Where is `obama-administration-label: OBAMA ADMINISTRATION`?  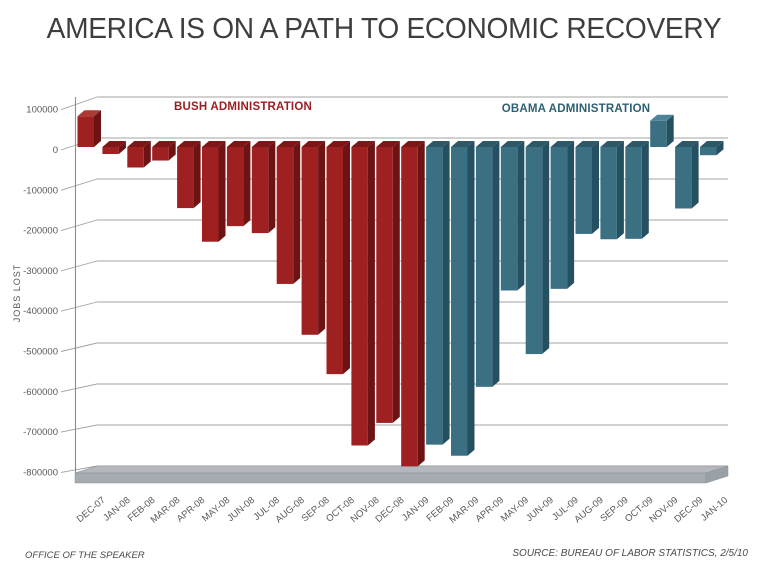
obama-administration-label: OBAMA ADMINISTRATION is located at coordinates (576, 109).